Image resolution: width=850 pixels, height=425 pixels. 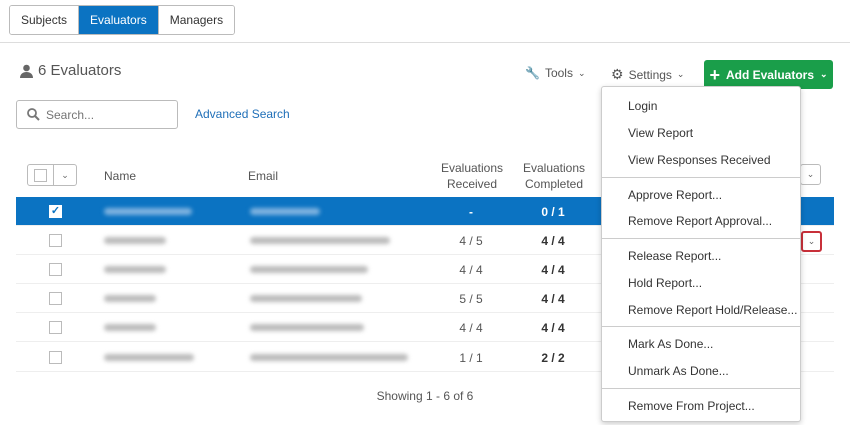 What do you see at coordinates (40, 175) in the screenshot?
I see `select-all-checkbox` at bounding box center [40, 175].